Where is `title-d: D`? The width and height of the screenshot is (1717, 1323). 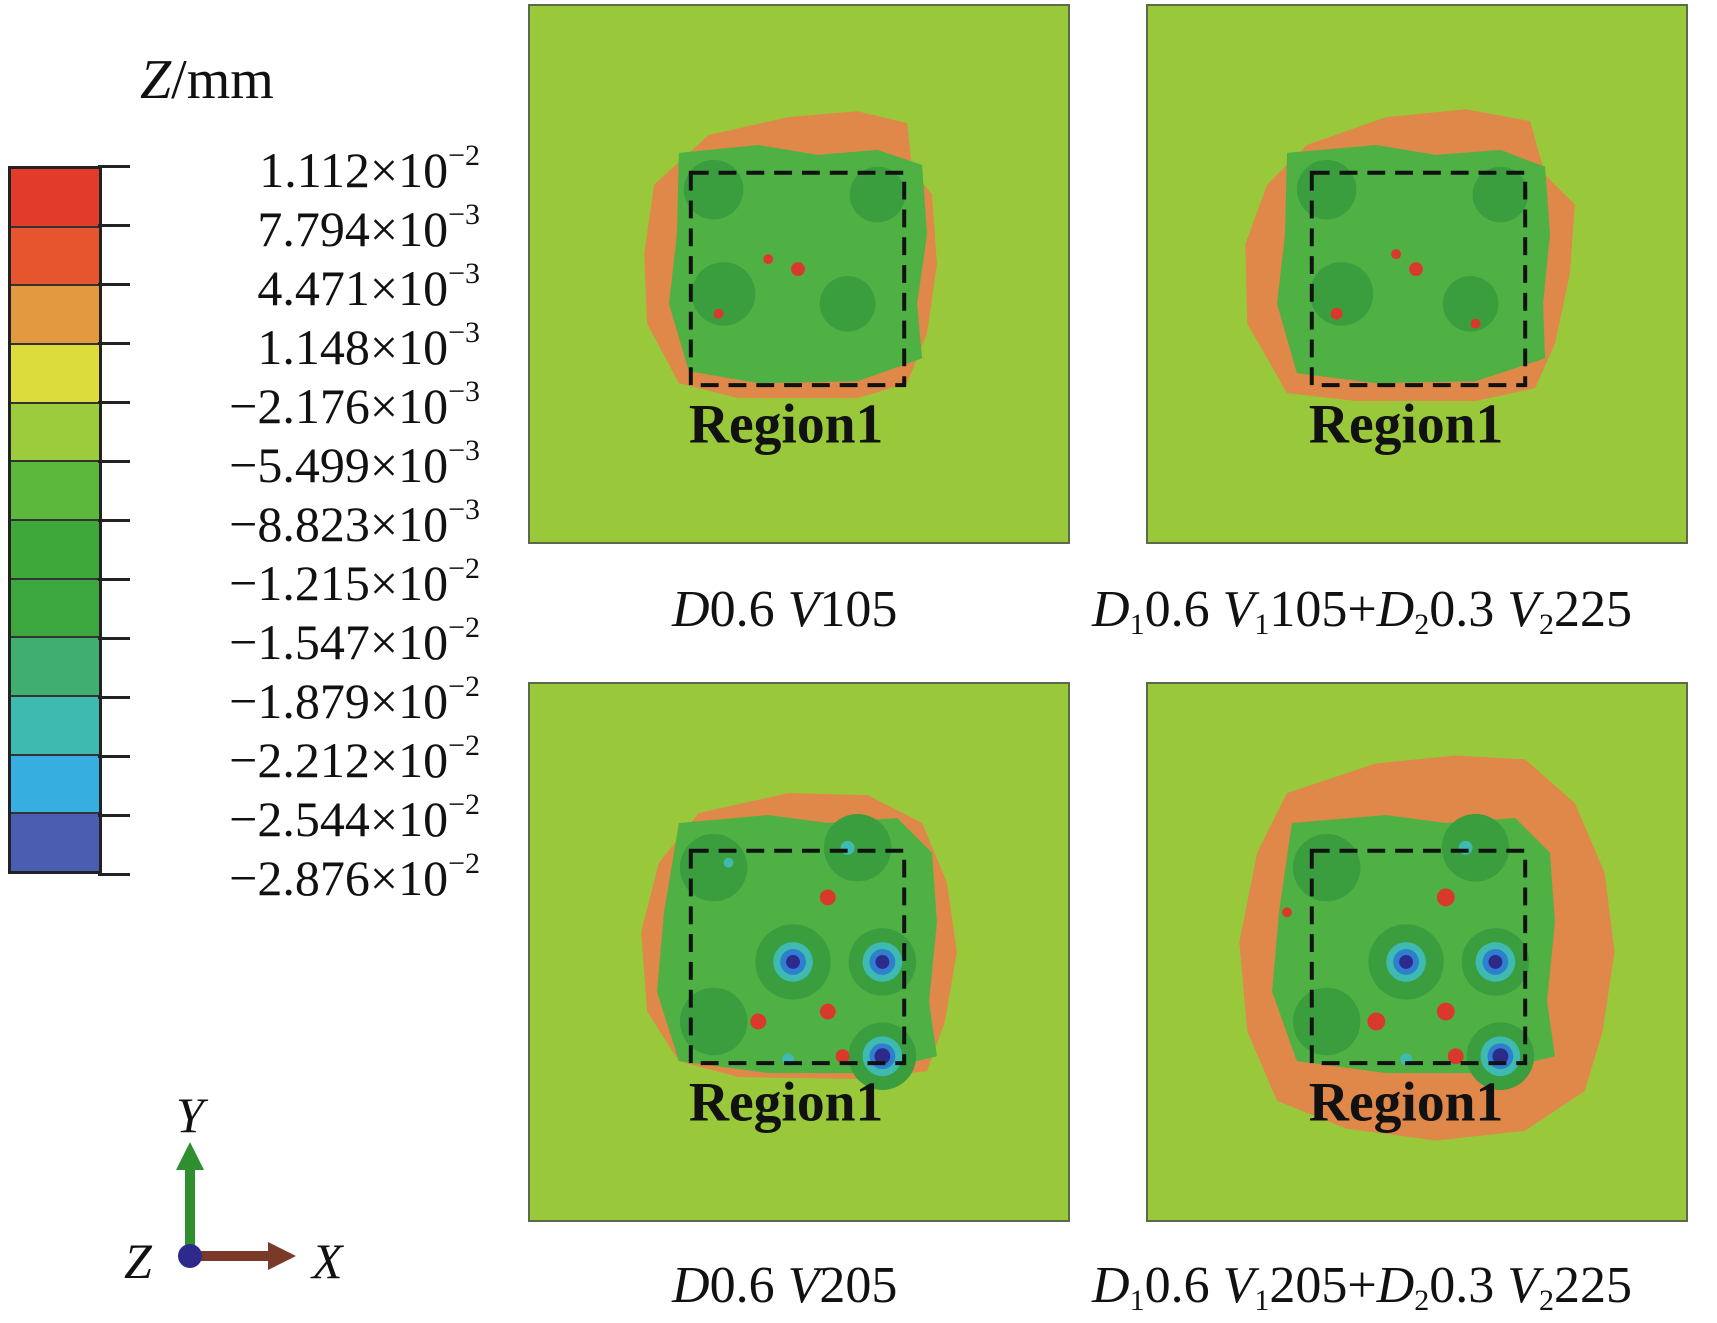 title-d: D is located at coordinates (691, 1285).